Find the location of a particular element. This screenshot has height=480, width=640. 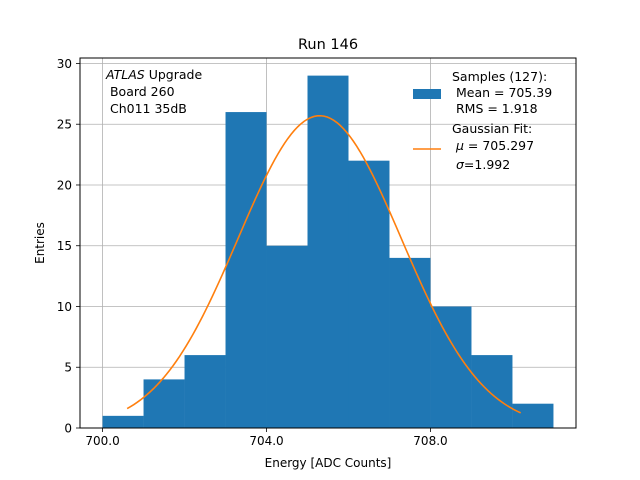

y-tick-label: 25 is located at coordinates (64, 125).